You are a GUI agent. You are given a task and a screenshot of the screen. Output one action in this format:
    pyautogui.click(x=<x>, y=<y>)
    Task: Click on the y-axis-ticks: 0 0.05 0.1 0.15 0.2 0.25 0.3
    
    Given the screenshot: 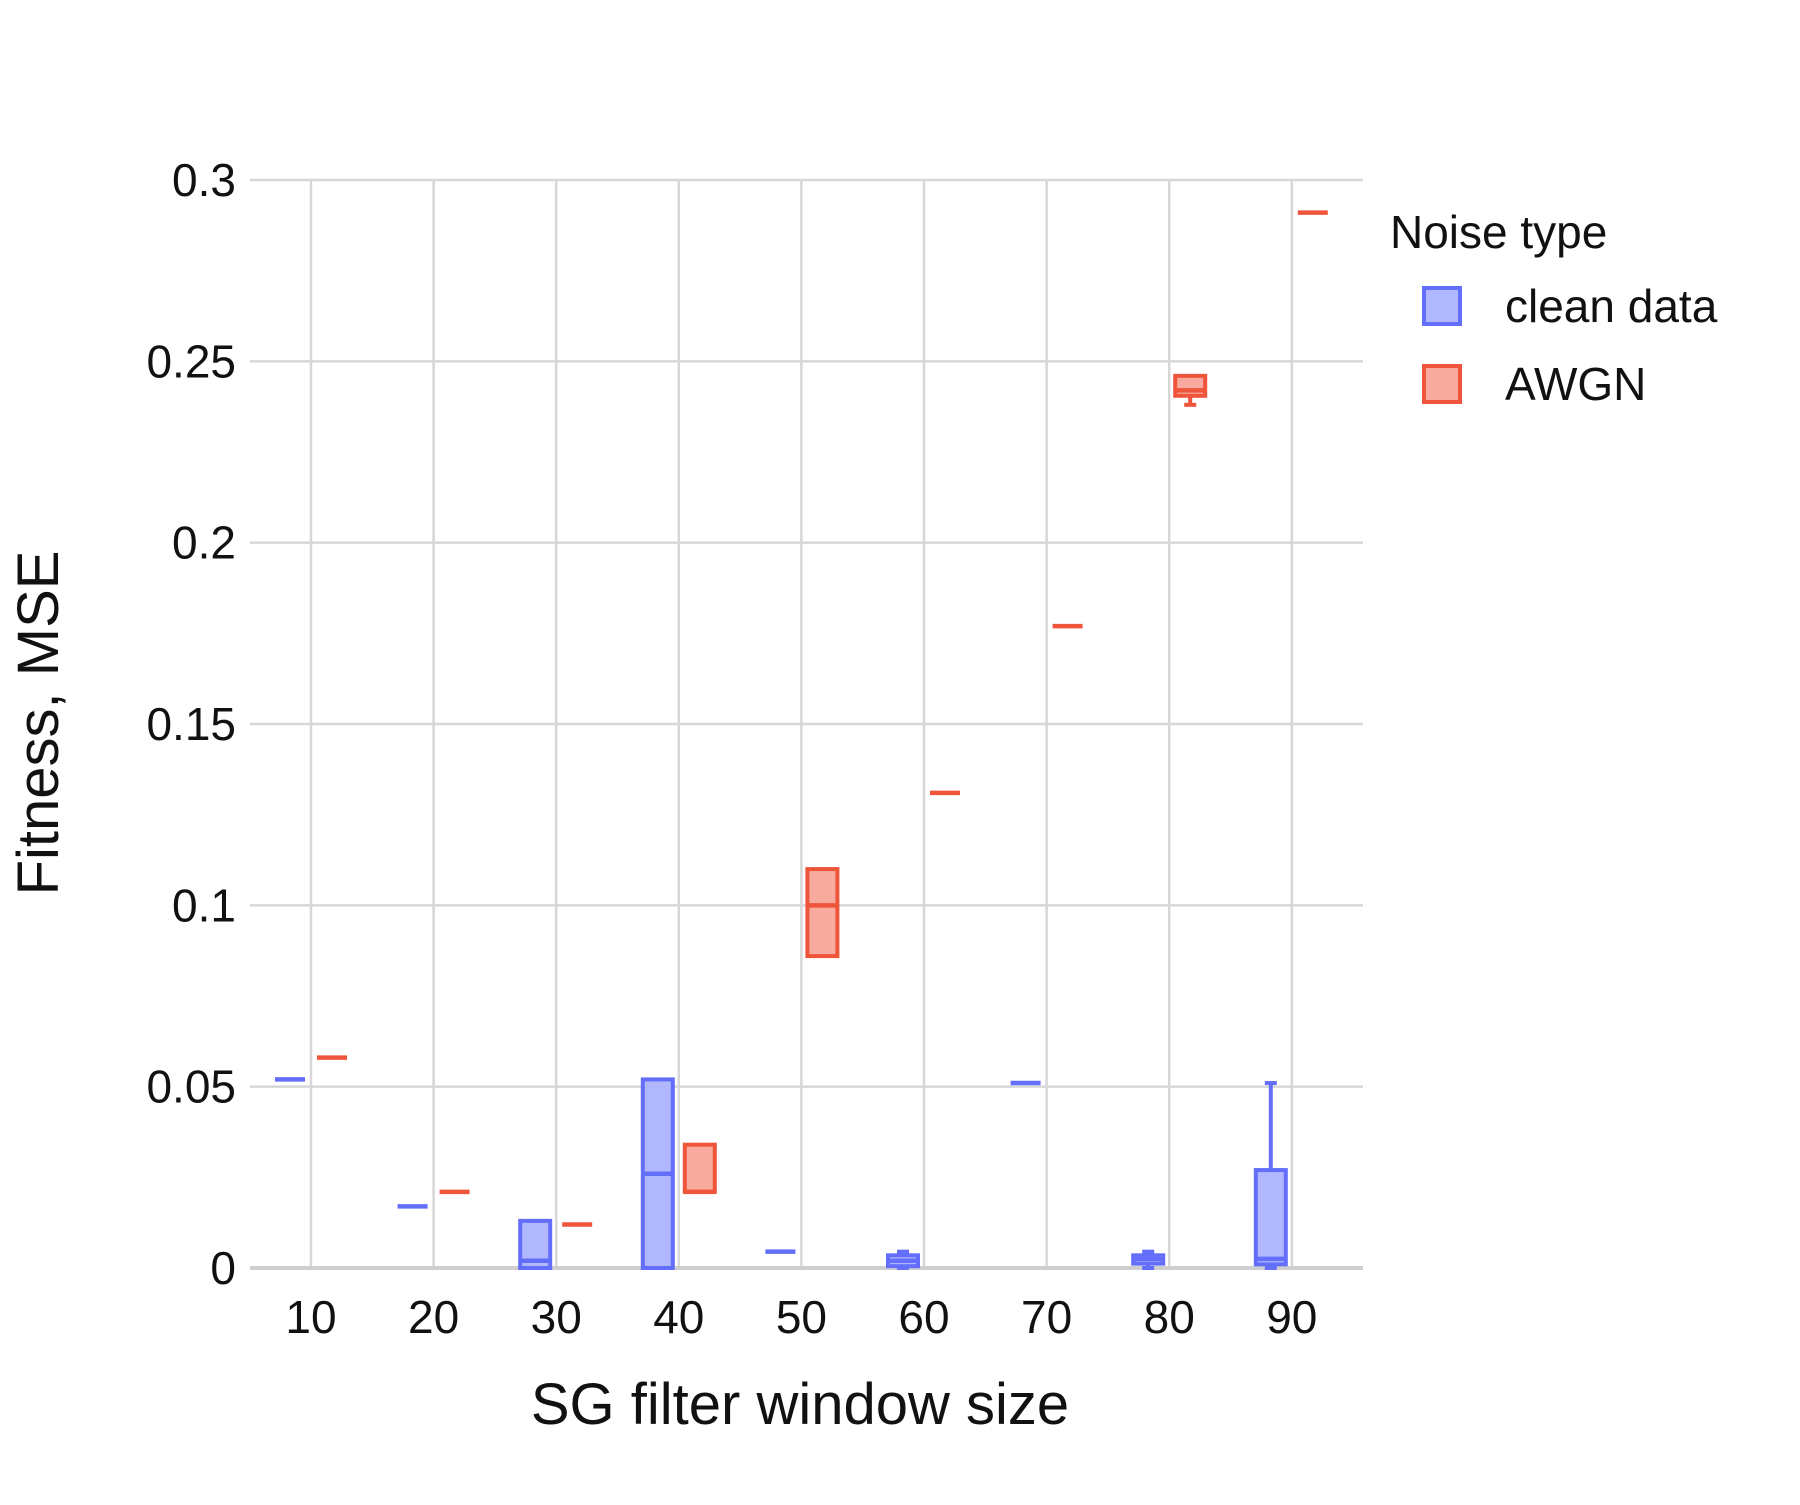 What is the action you would take?
    pyautogui.click(x=191, y=724)
    